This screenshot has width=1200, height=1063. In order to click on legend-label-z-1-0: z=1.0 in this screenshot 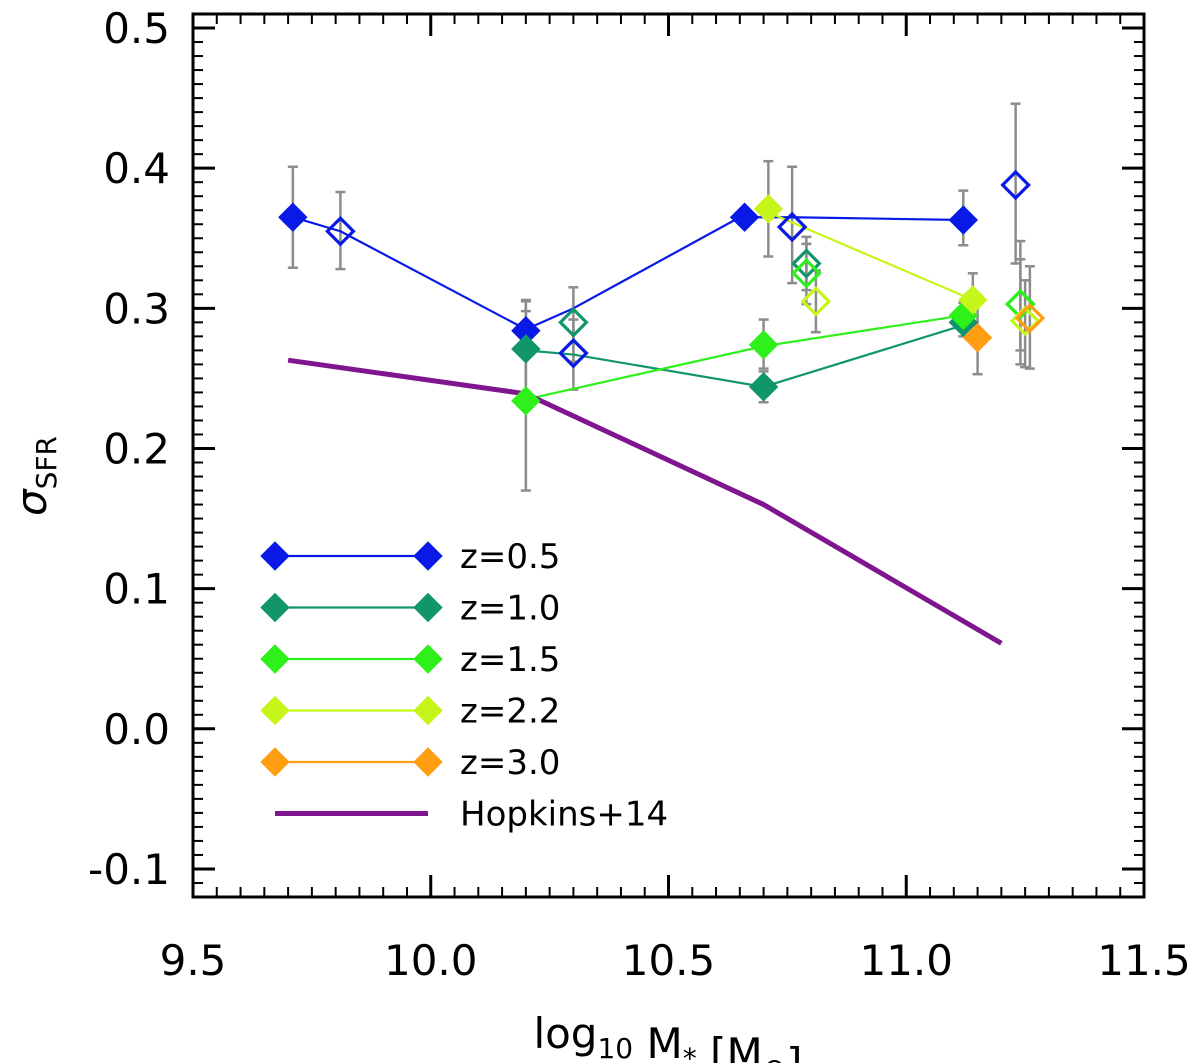, I will do `click(510, 609)`.